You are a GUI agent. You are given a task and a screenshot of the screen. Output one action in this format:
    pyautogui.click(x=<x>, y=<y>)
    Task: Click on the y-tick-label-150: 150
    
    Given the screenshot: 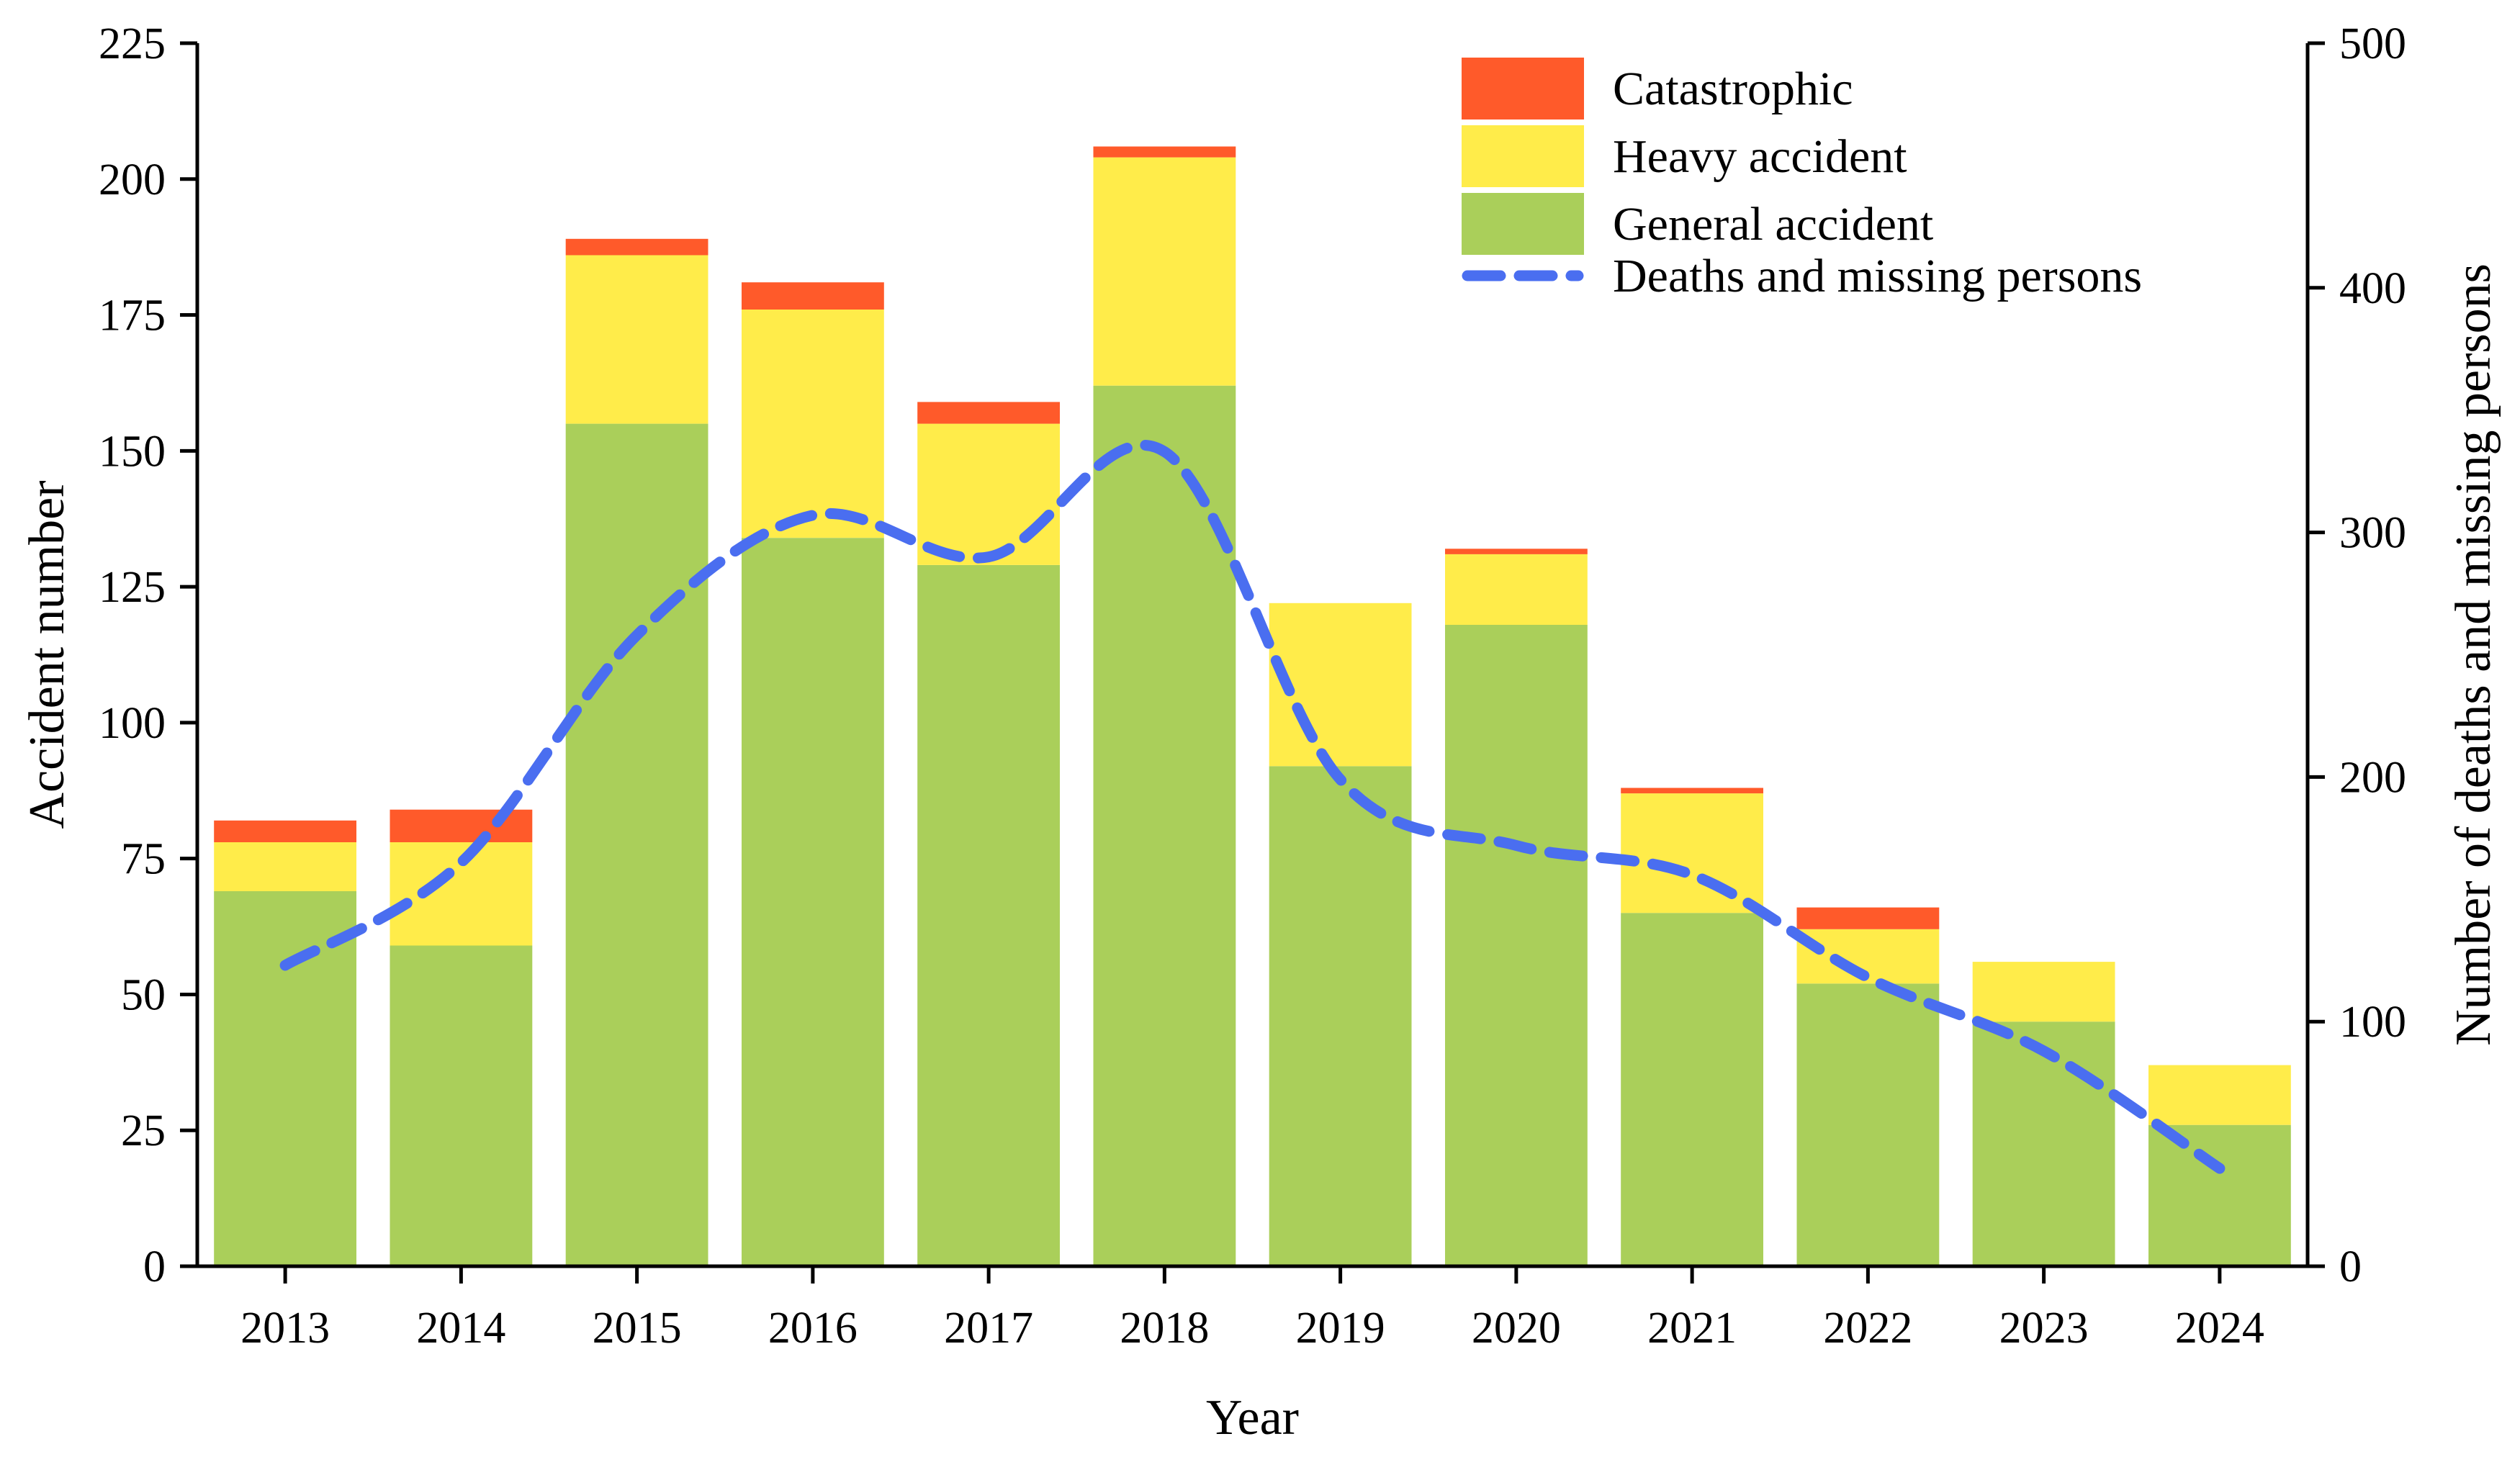 What is the action you would take?
    pyautogui.click(x=132, y=451)
    